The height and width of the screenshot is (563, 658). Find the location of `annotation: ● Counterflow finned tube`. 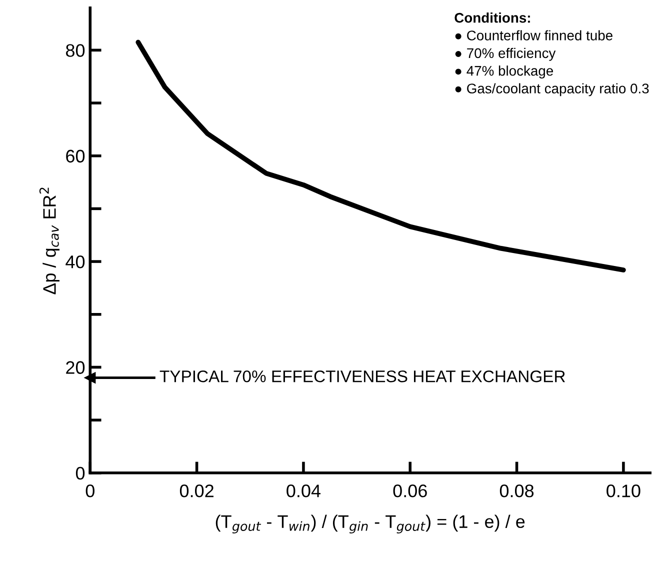

annotation: ● Counterflow finned tube is located at coordinates (533, 35).